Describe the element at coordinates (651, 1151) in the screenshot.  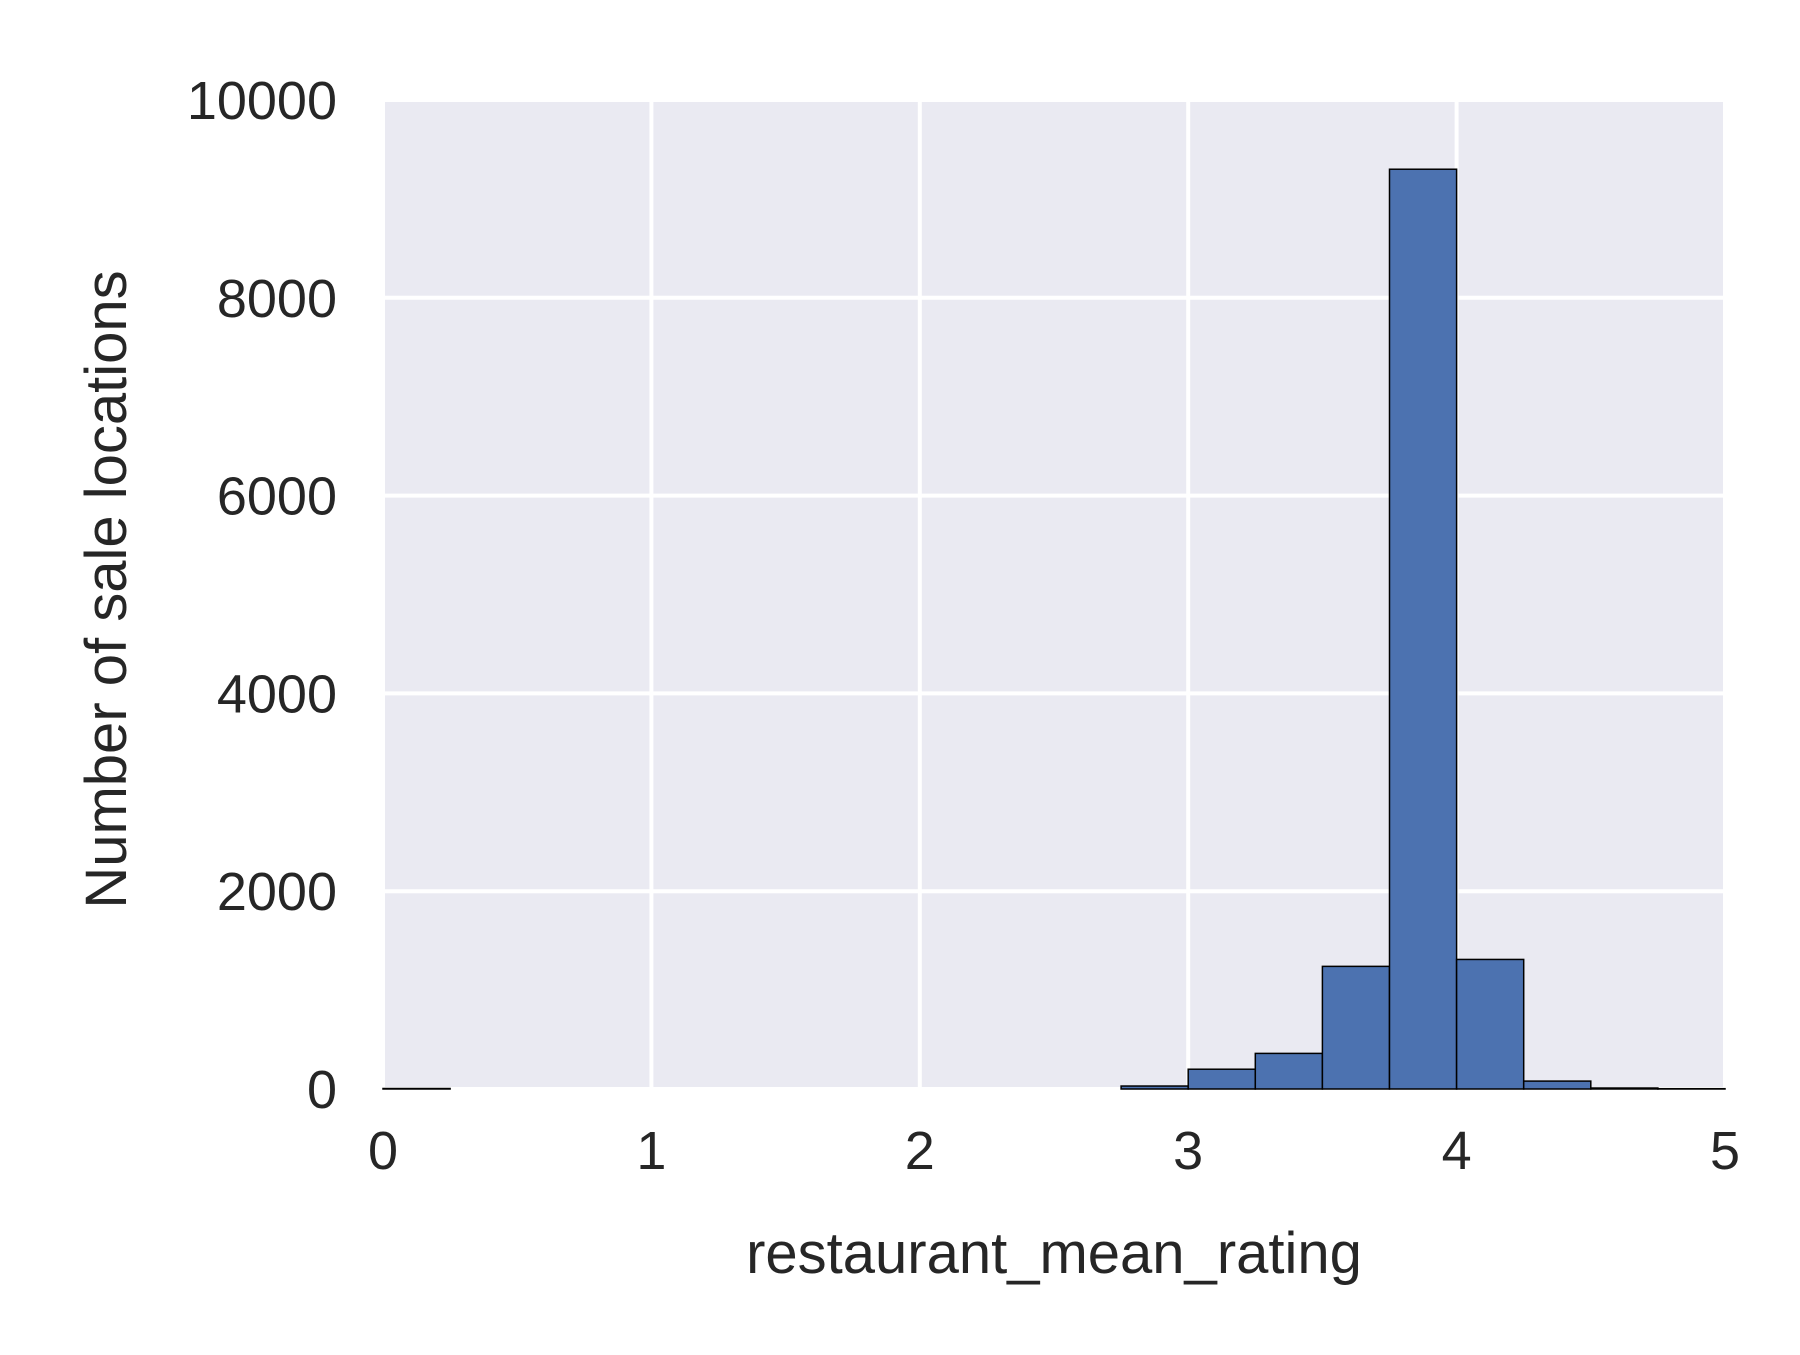
I see `x-tick-label-1: 1` at that location.